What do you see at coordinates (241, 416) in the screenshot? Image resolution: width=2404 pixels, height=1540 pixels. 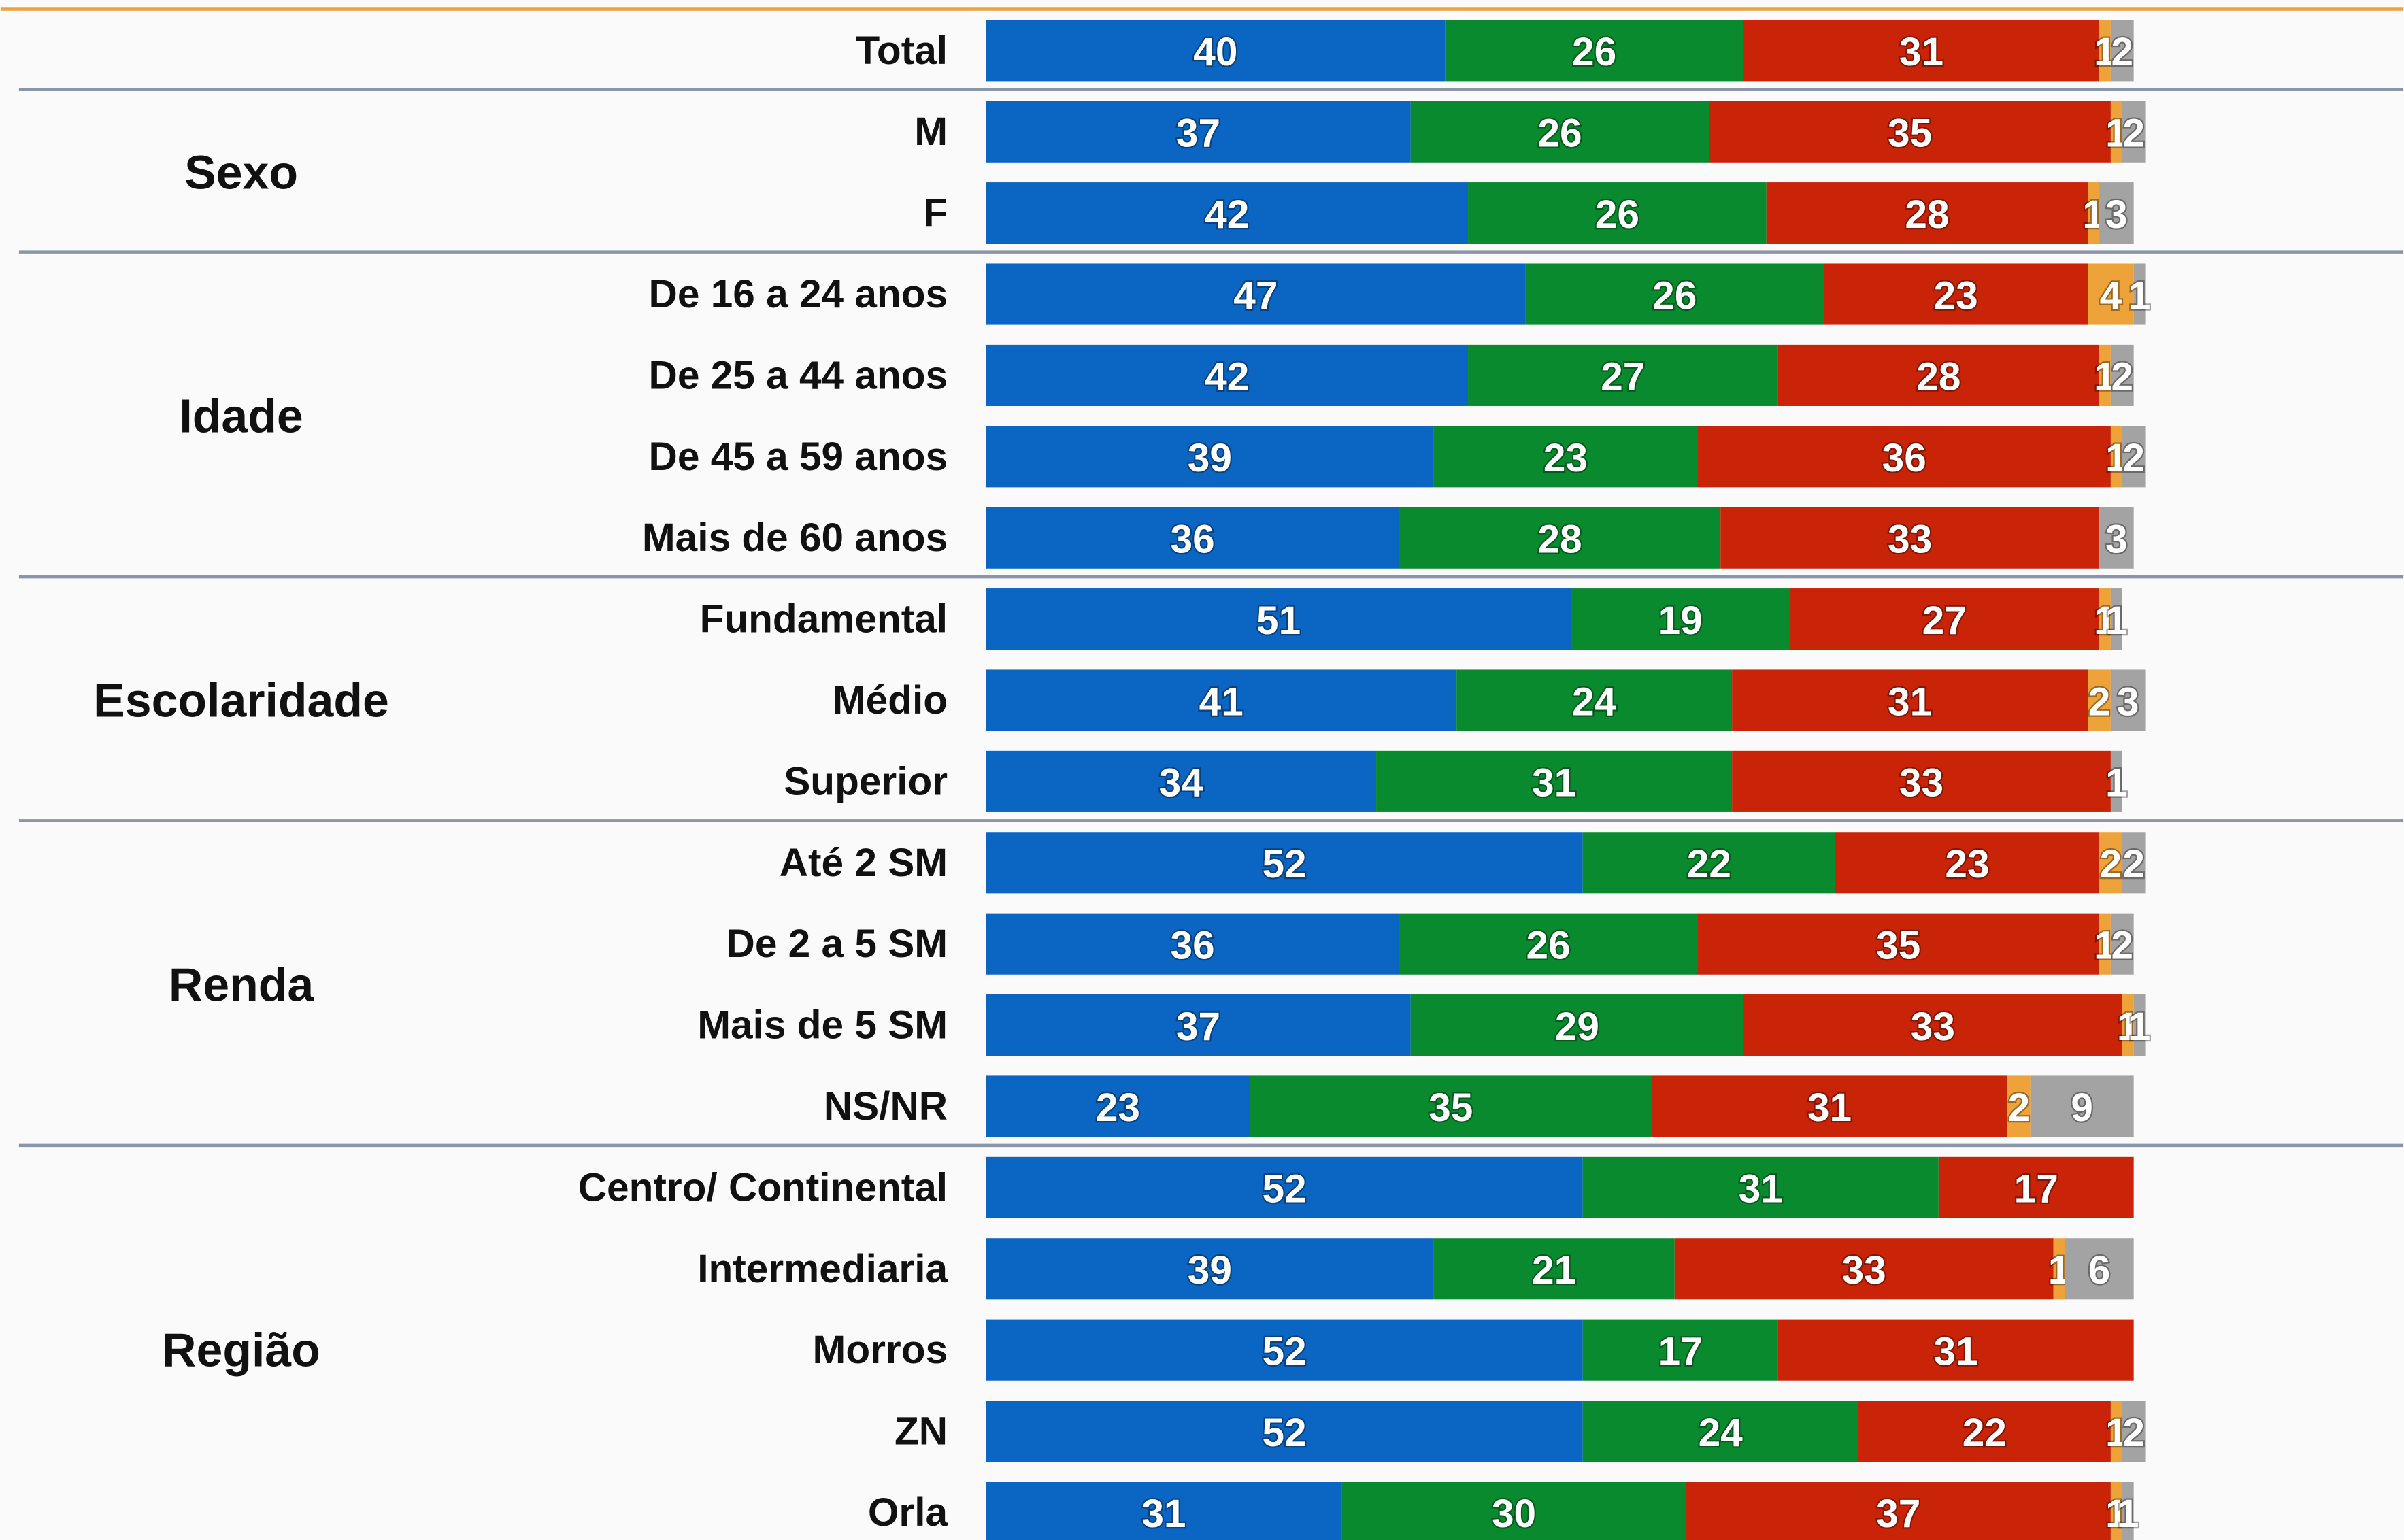 I see `group-label: Idade` at bounding box center [241, 416].